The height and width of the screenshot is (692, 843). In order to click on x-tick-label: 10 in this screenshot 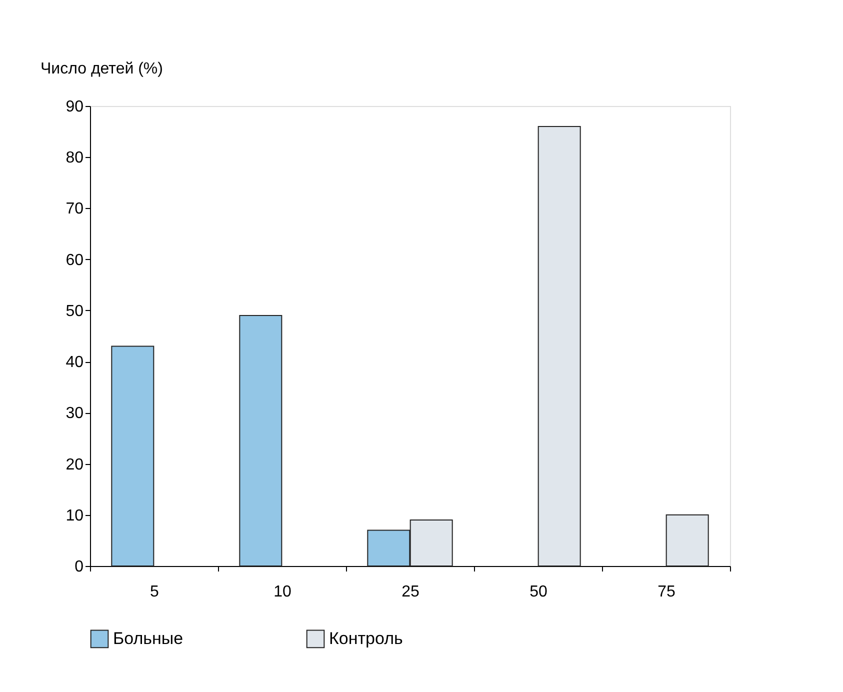, I will do `click(283, 592)`.